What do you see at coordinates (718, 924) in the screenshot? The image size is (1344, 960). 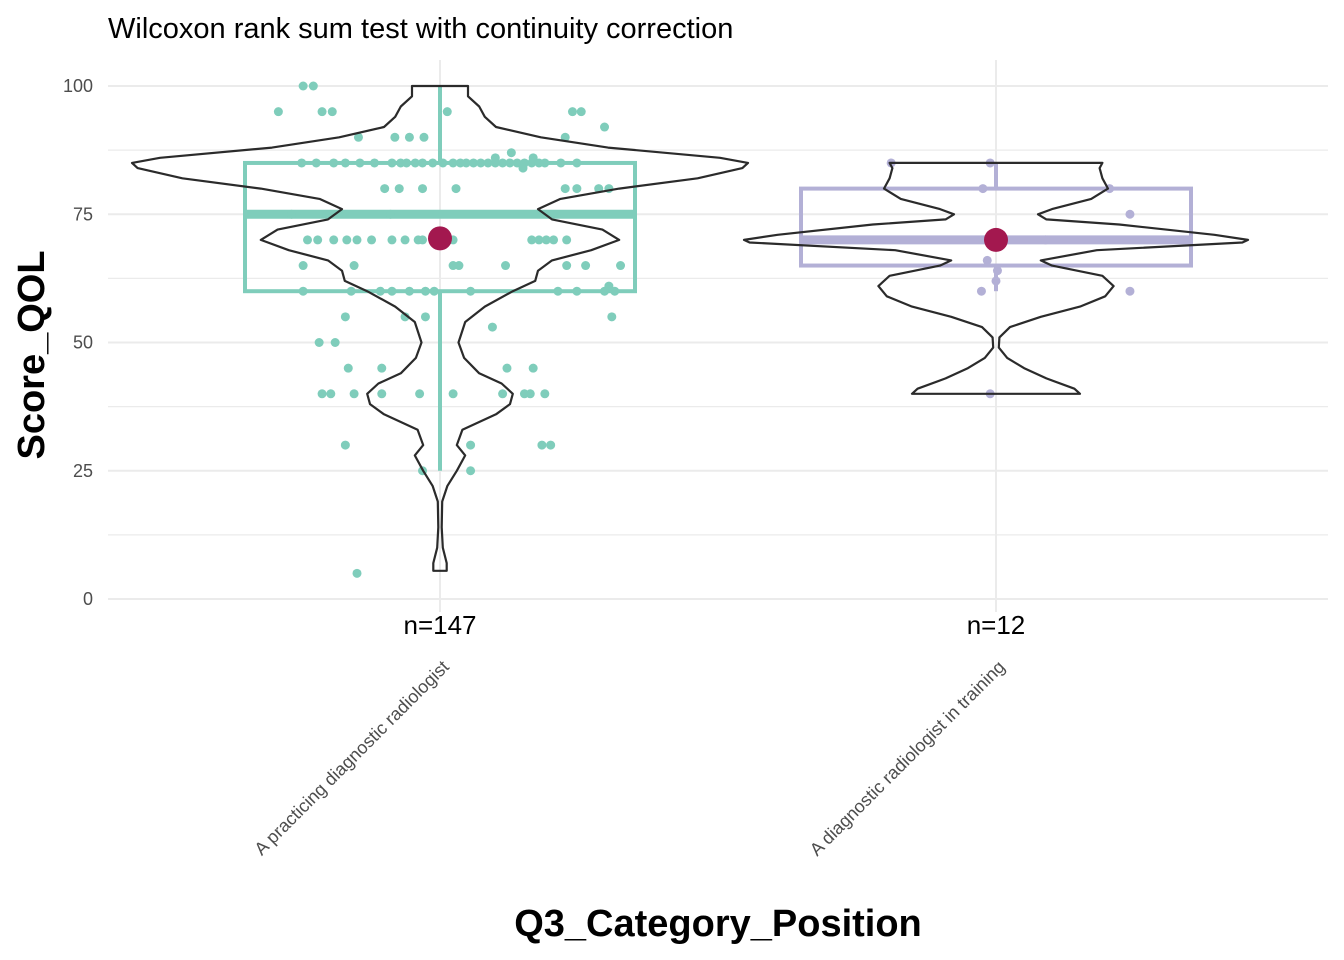 I see `x-axis-title: Q3_Category_Position` at bounding box center [718, 924].